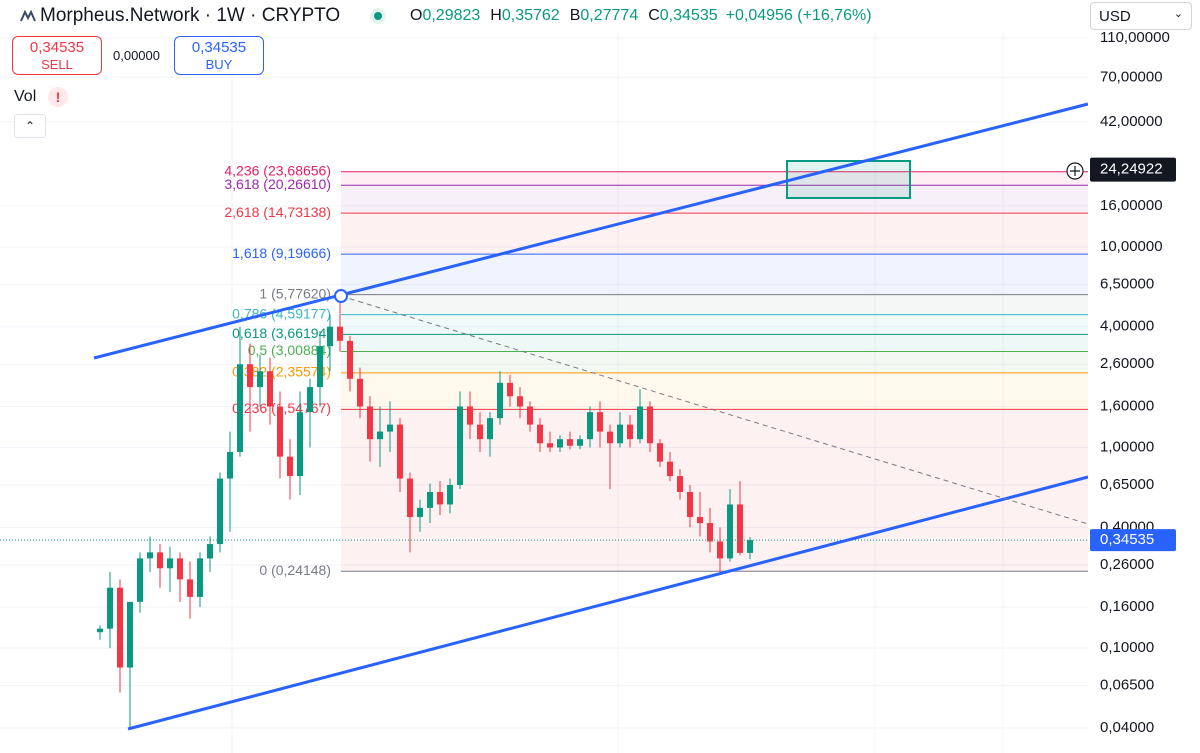  I want to click on y-tick-label: 1,00000, so click(1127, 446).